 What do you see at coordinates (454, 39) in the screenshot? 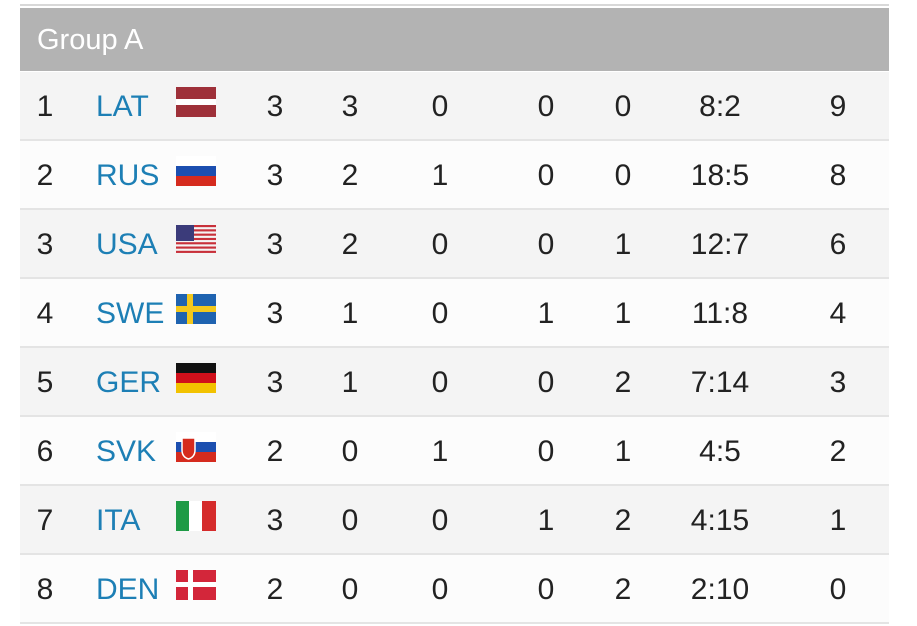
I see `group-header: Group A` at bounding box center [454, 39].